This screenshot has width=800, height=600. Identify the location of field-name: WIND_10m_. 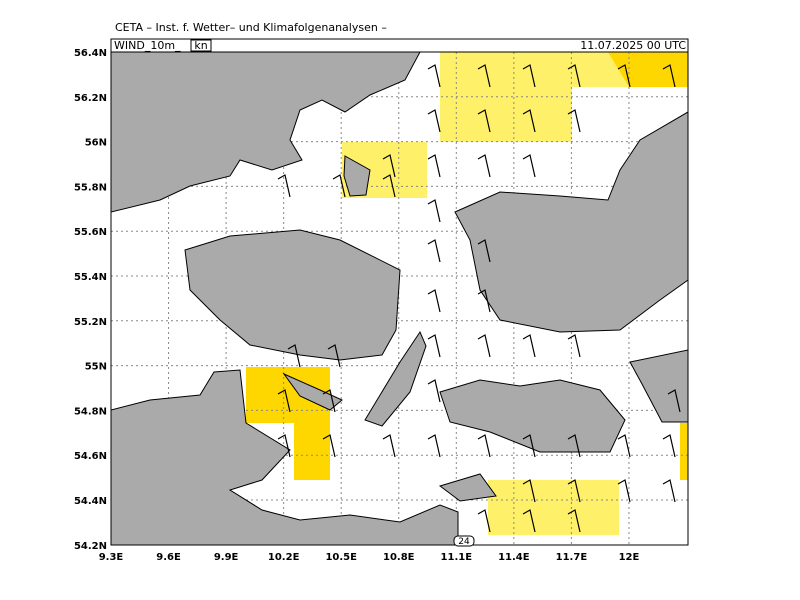
(147, 45).